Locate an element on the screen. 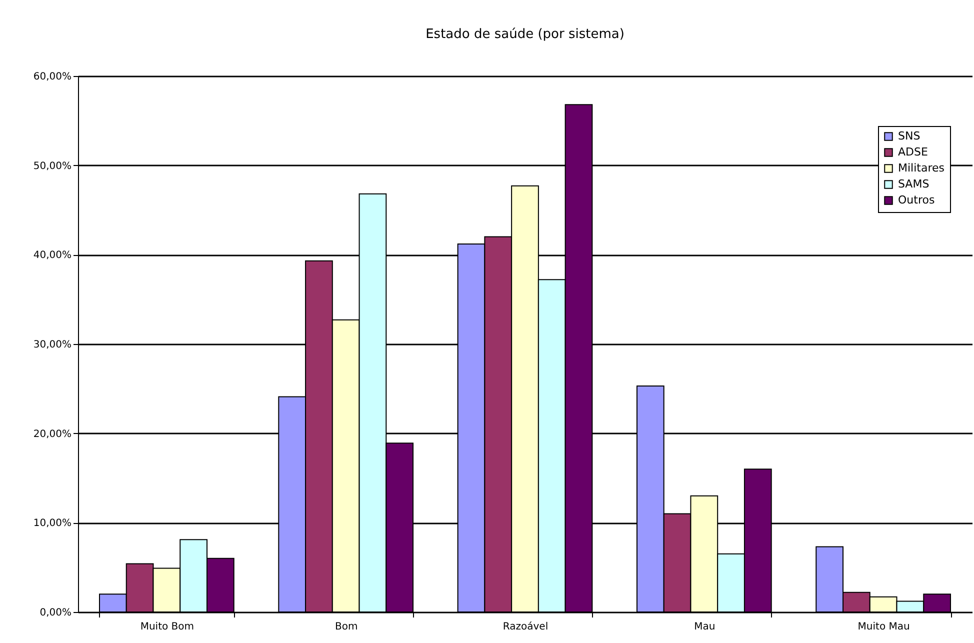  x-tick-label: Muito Mau is located at coordinates (884, 627).